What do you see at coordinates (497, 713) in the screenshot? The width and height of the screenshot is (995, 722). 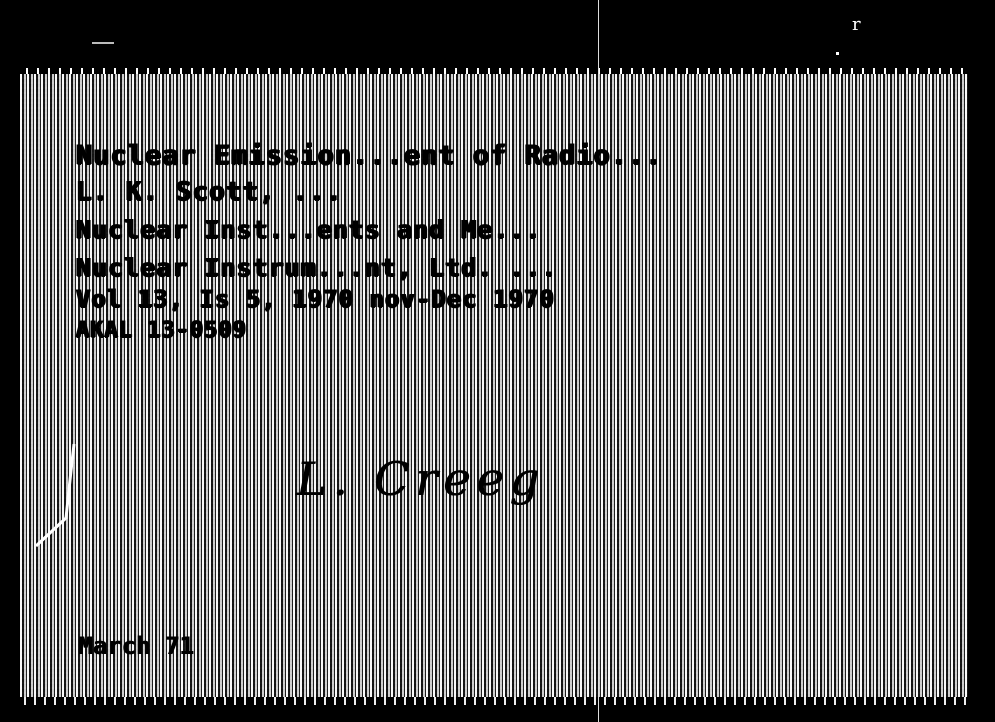 I see `bottom-black-border` at bounding box center [497, 713].